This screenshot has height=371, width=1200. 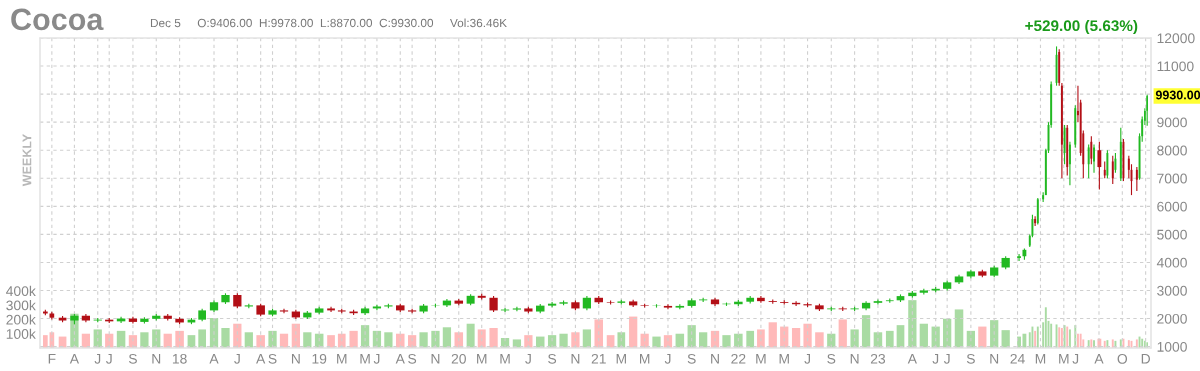 What do you see at coordinates (1171, 262) in the screenshot?
I see `y-tick-label: 4000` at bounding box center [1171, 262].